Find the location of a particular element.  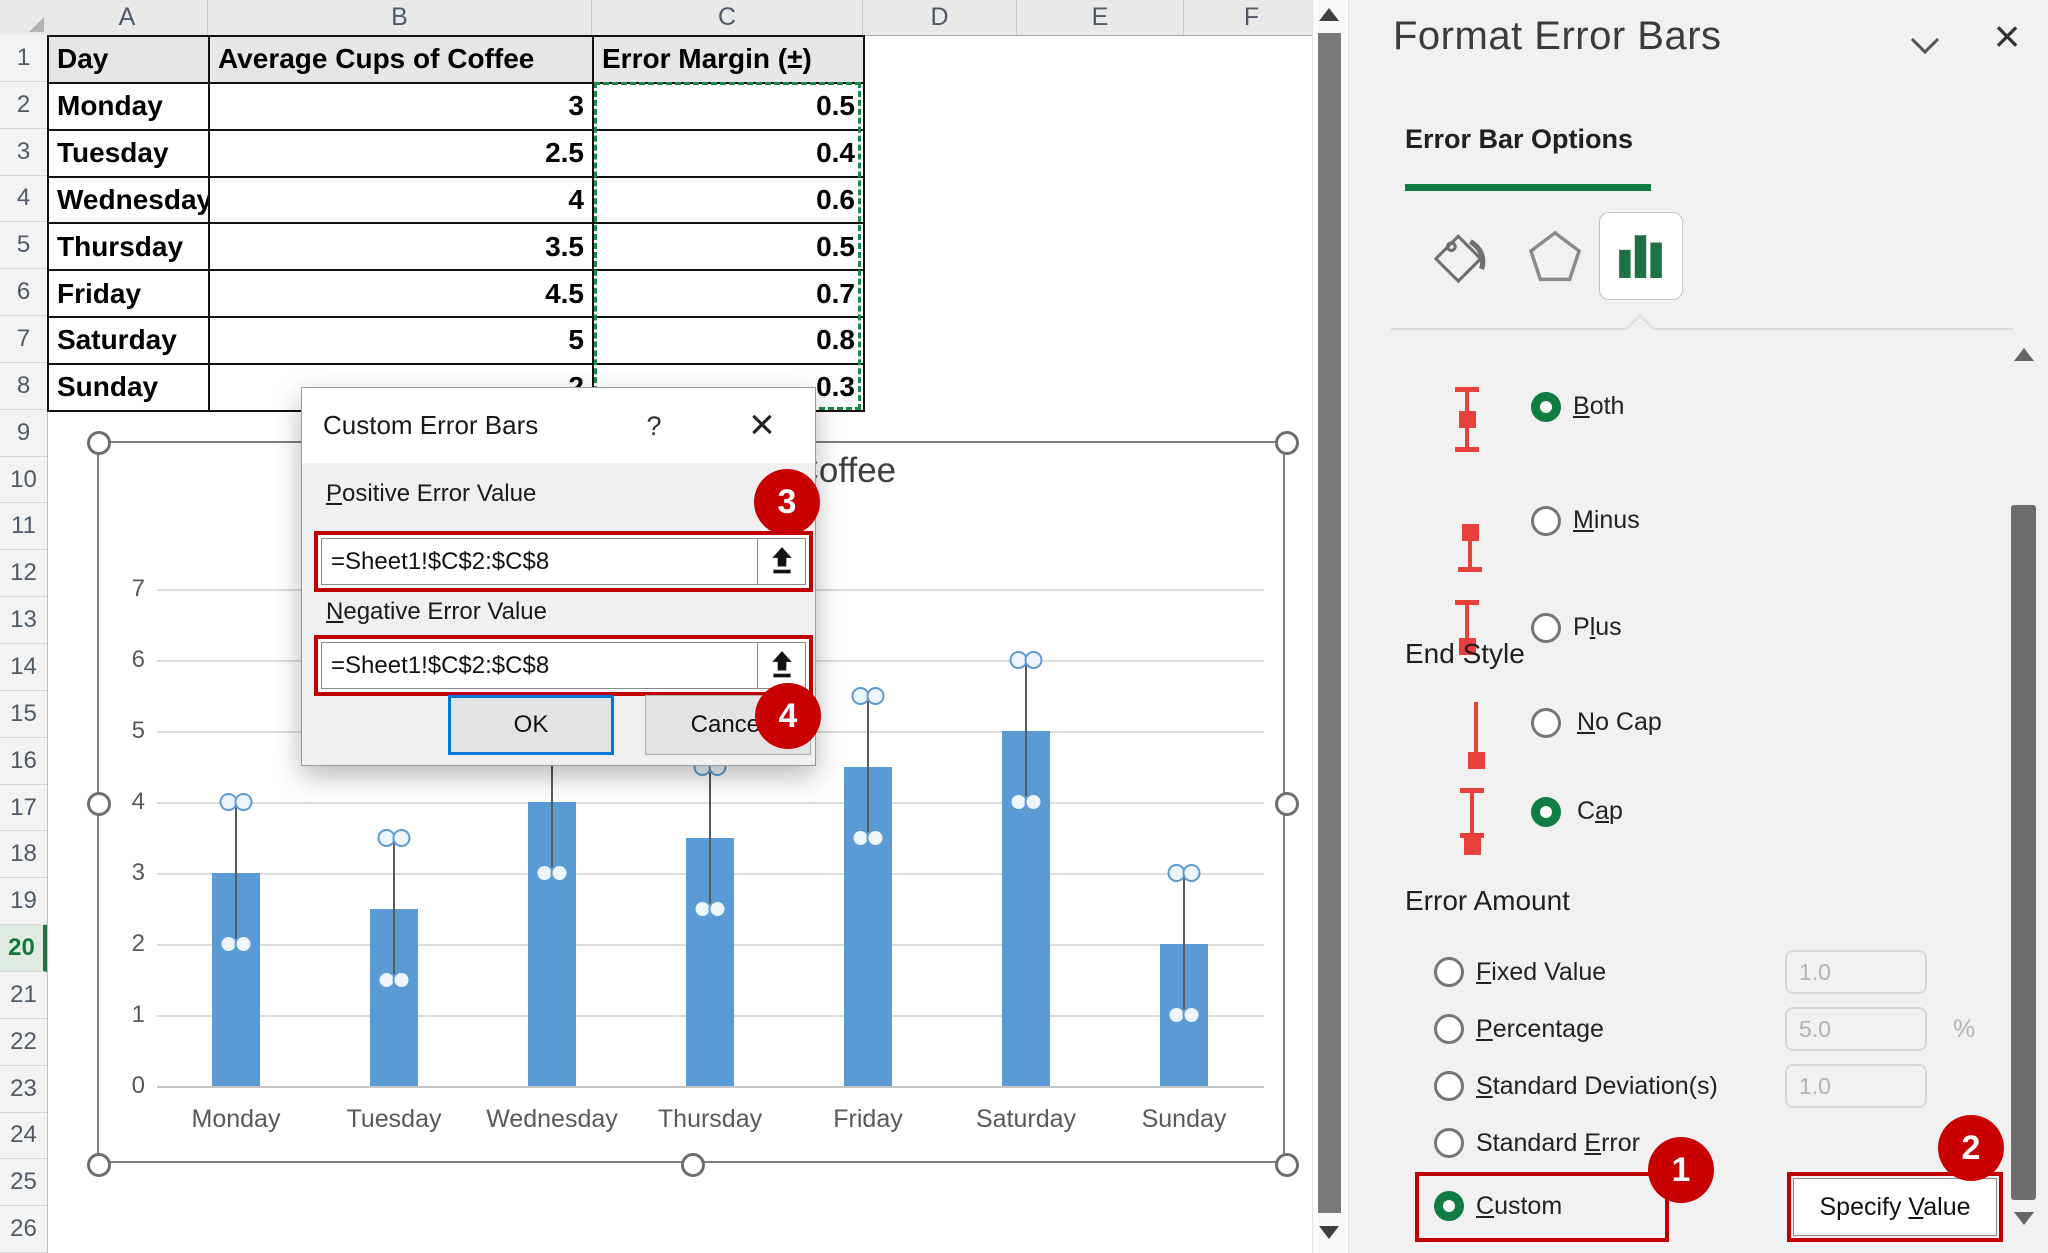

fill-line-tab is located at coordinates (1460, 258).